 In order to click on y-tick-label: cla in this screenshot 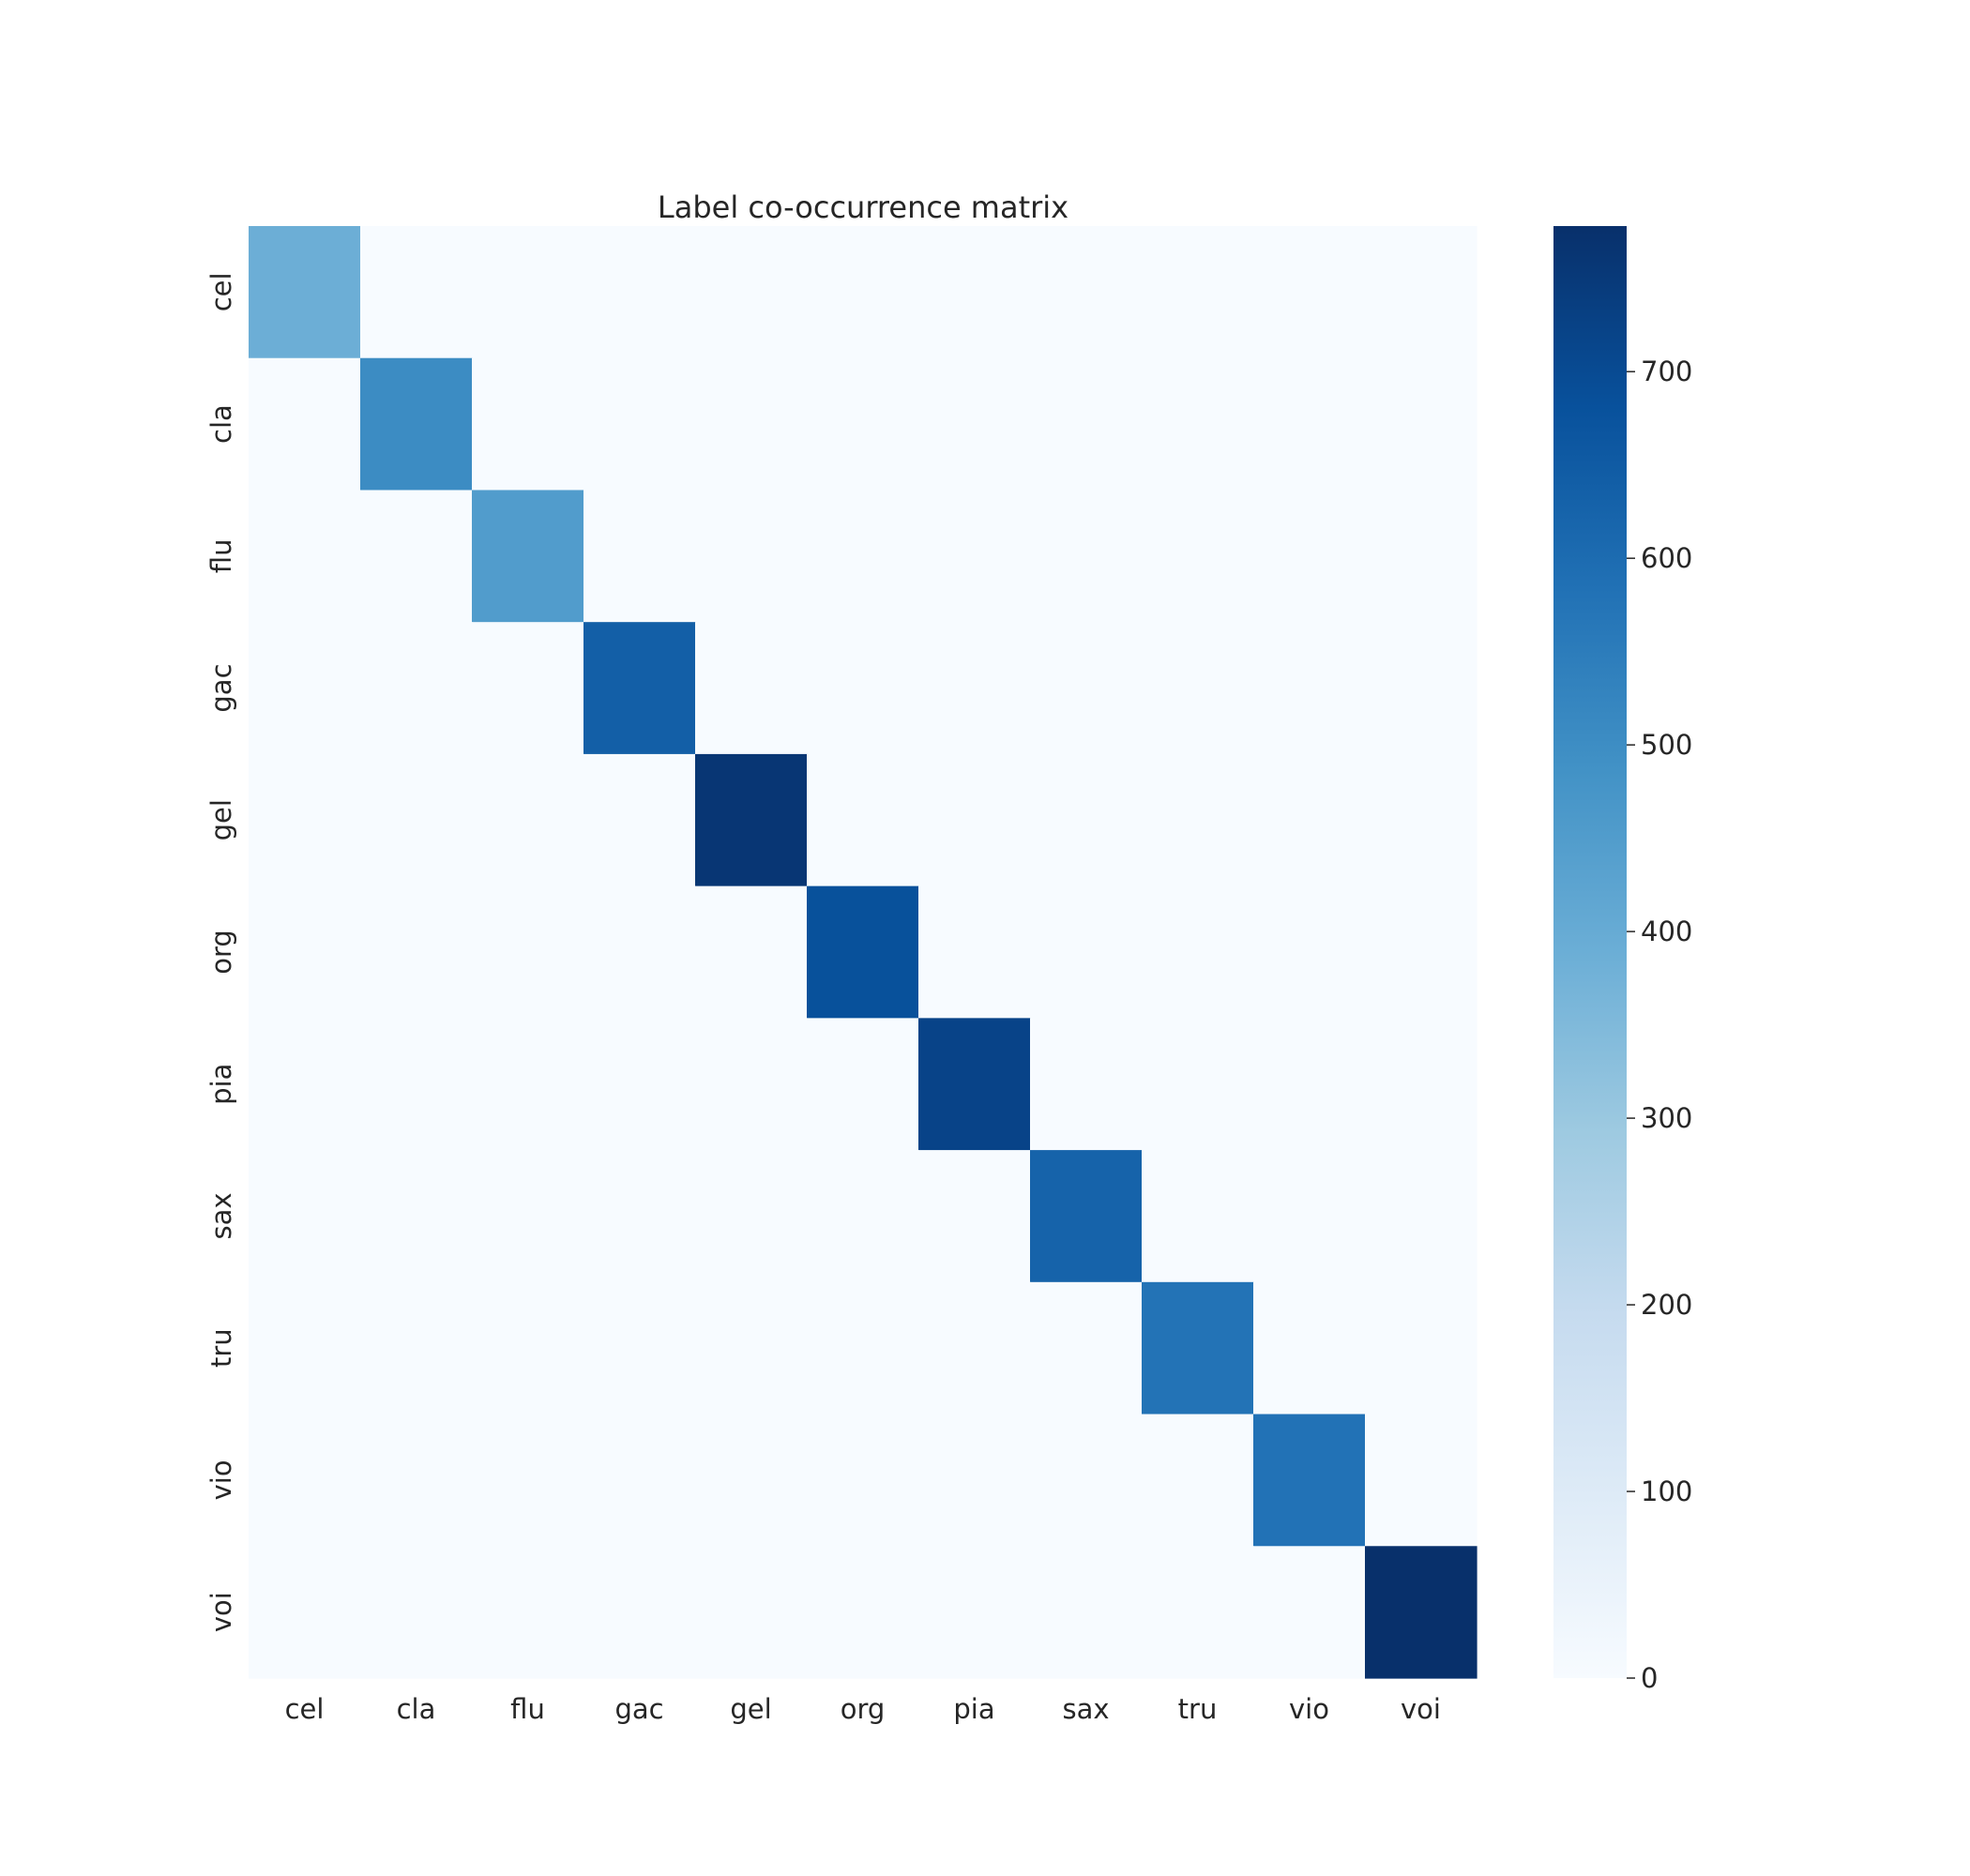, I will do `click(221, 424)`.